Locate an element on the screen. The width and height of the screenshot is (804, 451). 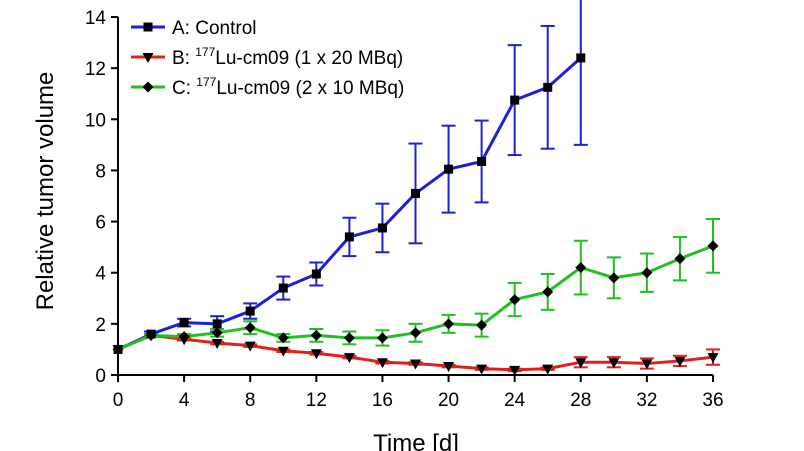
y-axis-title: Relative tumor volume is located at coordinates (45, 191).